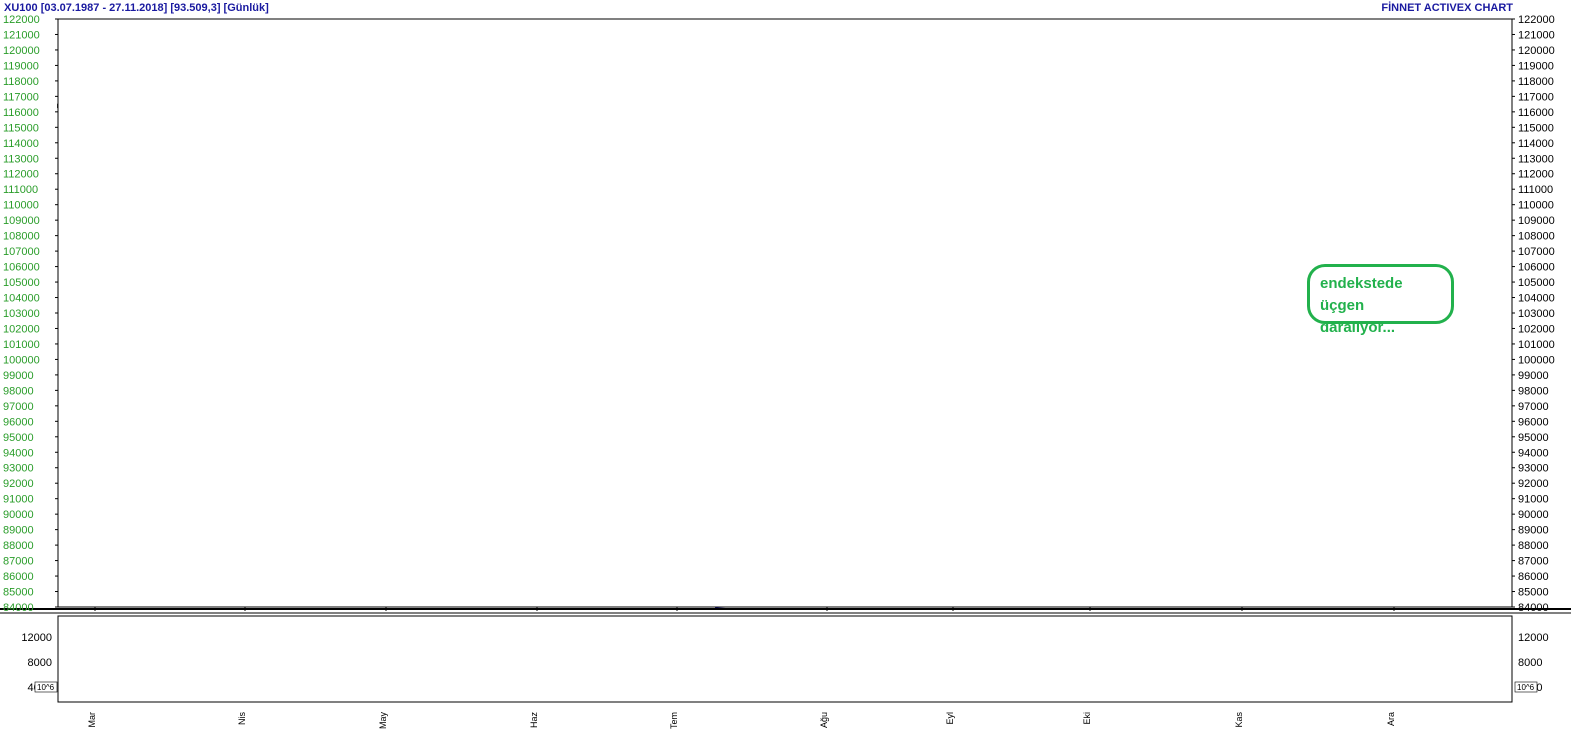 The width and height of the screenshot is (1571, 745). Describe the element at coordinates (21, 299) in the screenshot. I see `y-tick-label-left: 104000` at that location.